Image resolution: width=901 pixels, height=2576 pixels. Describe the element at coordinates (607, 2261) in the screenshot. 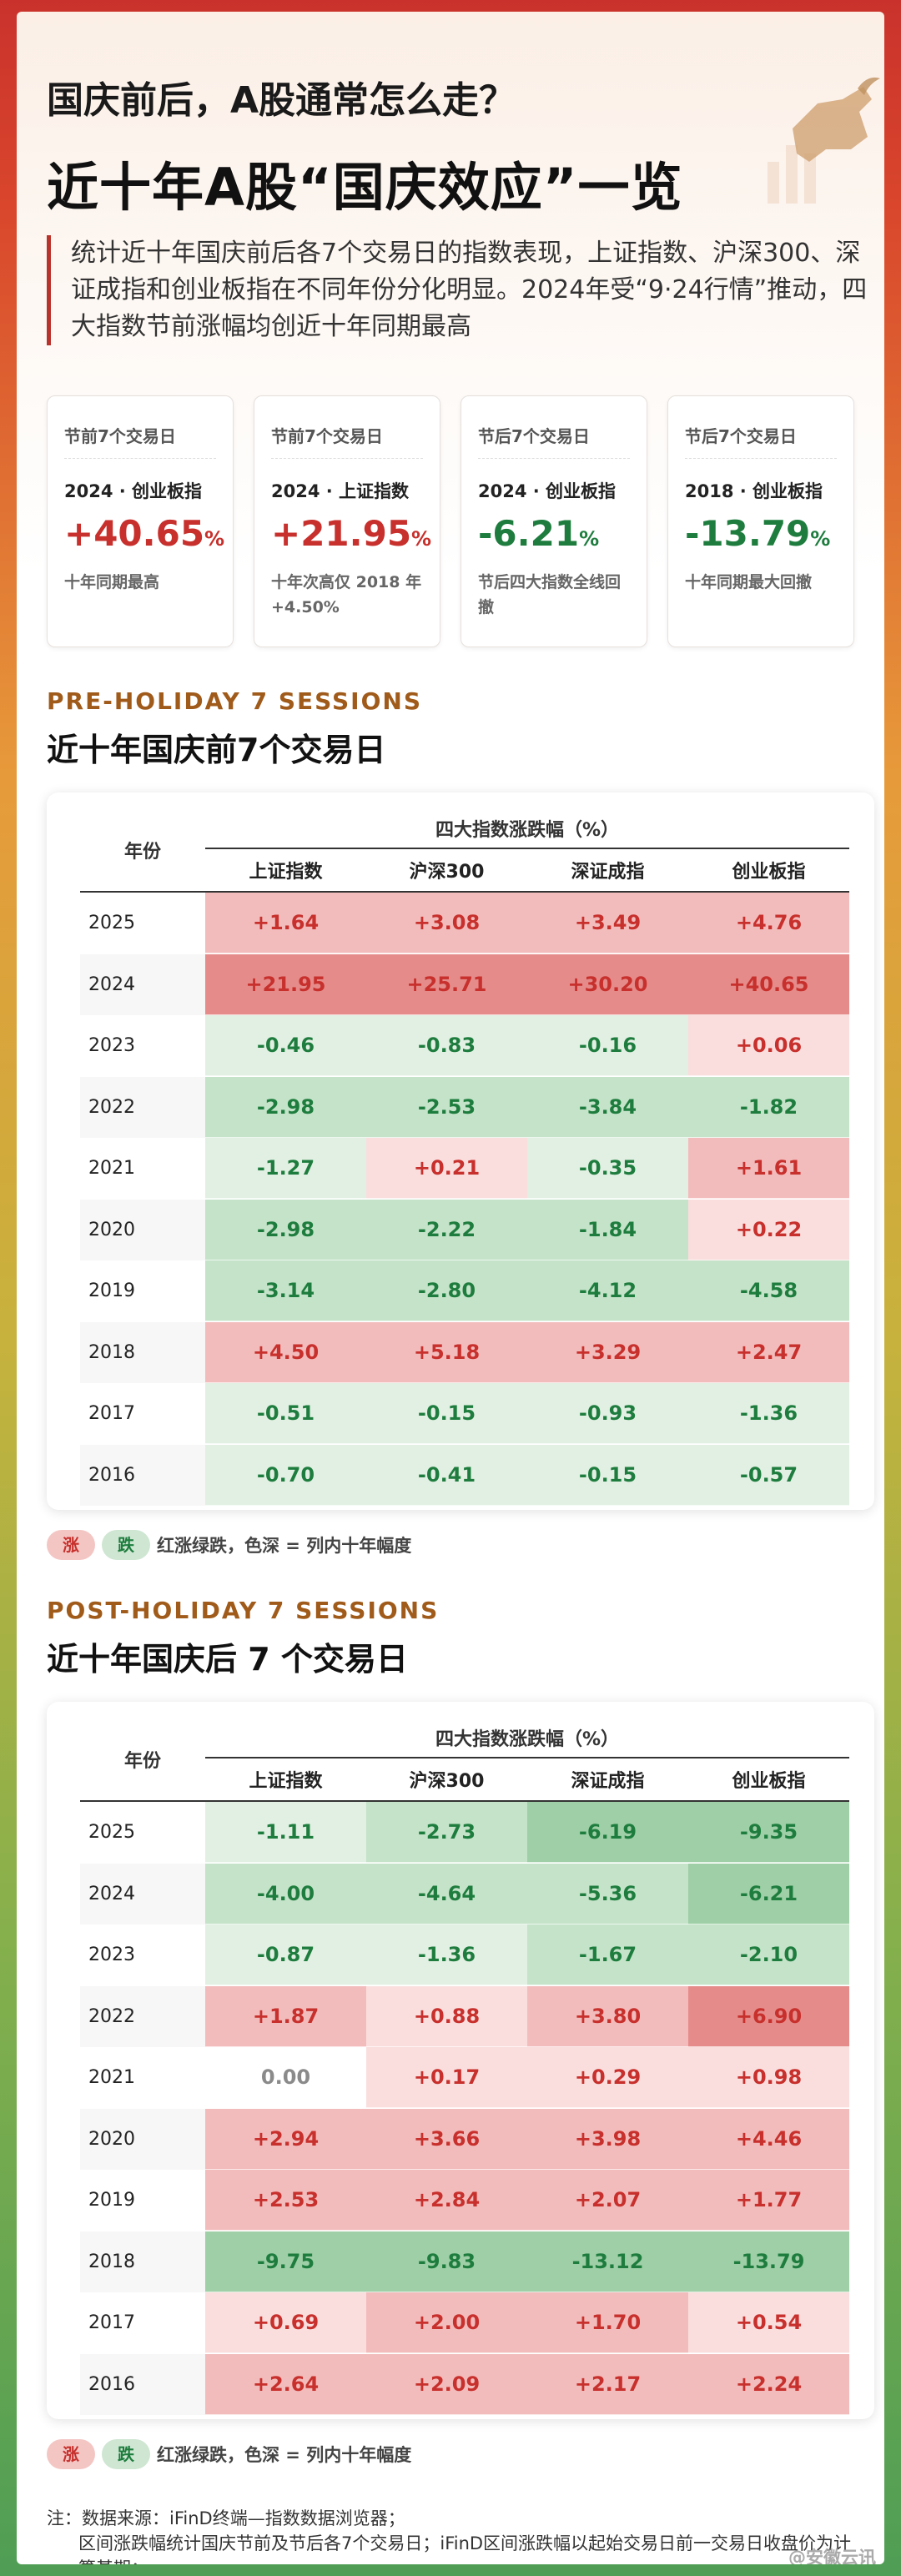

I see `value-cell: -13.12` at that location.